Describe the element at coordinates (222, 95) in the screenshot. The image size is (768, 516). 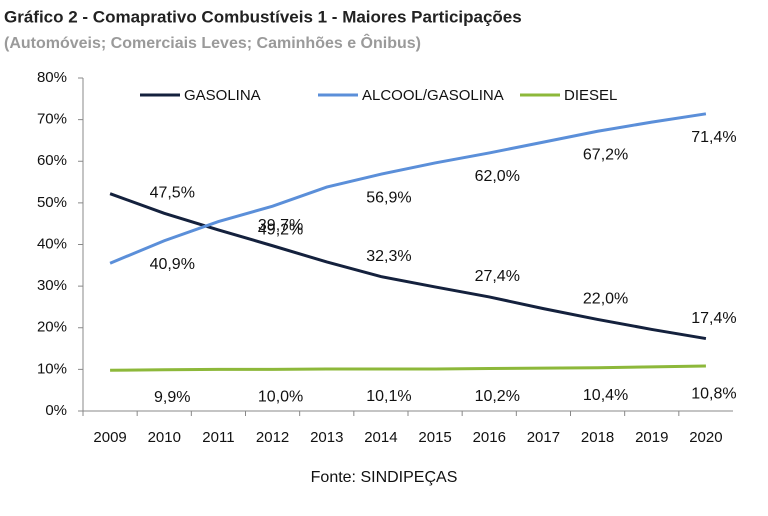
I see `legend-label: GASOLINA` at that location.